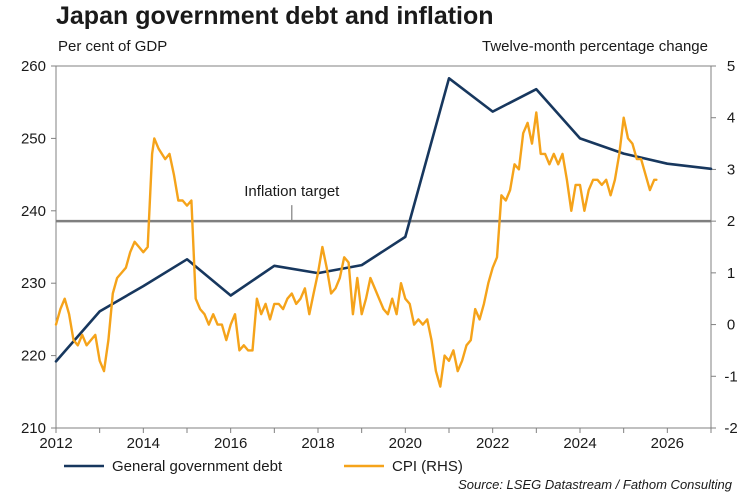 Image resolution: width=750 pixels, height=500 pixels. I want to click on y-right-tick-label: 3, so click(731, 169).